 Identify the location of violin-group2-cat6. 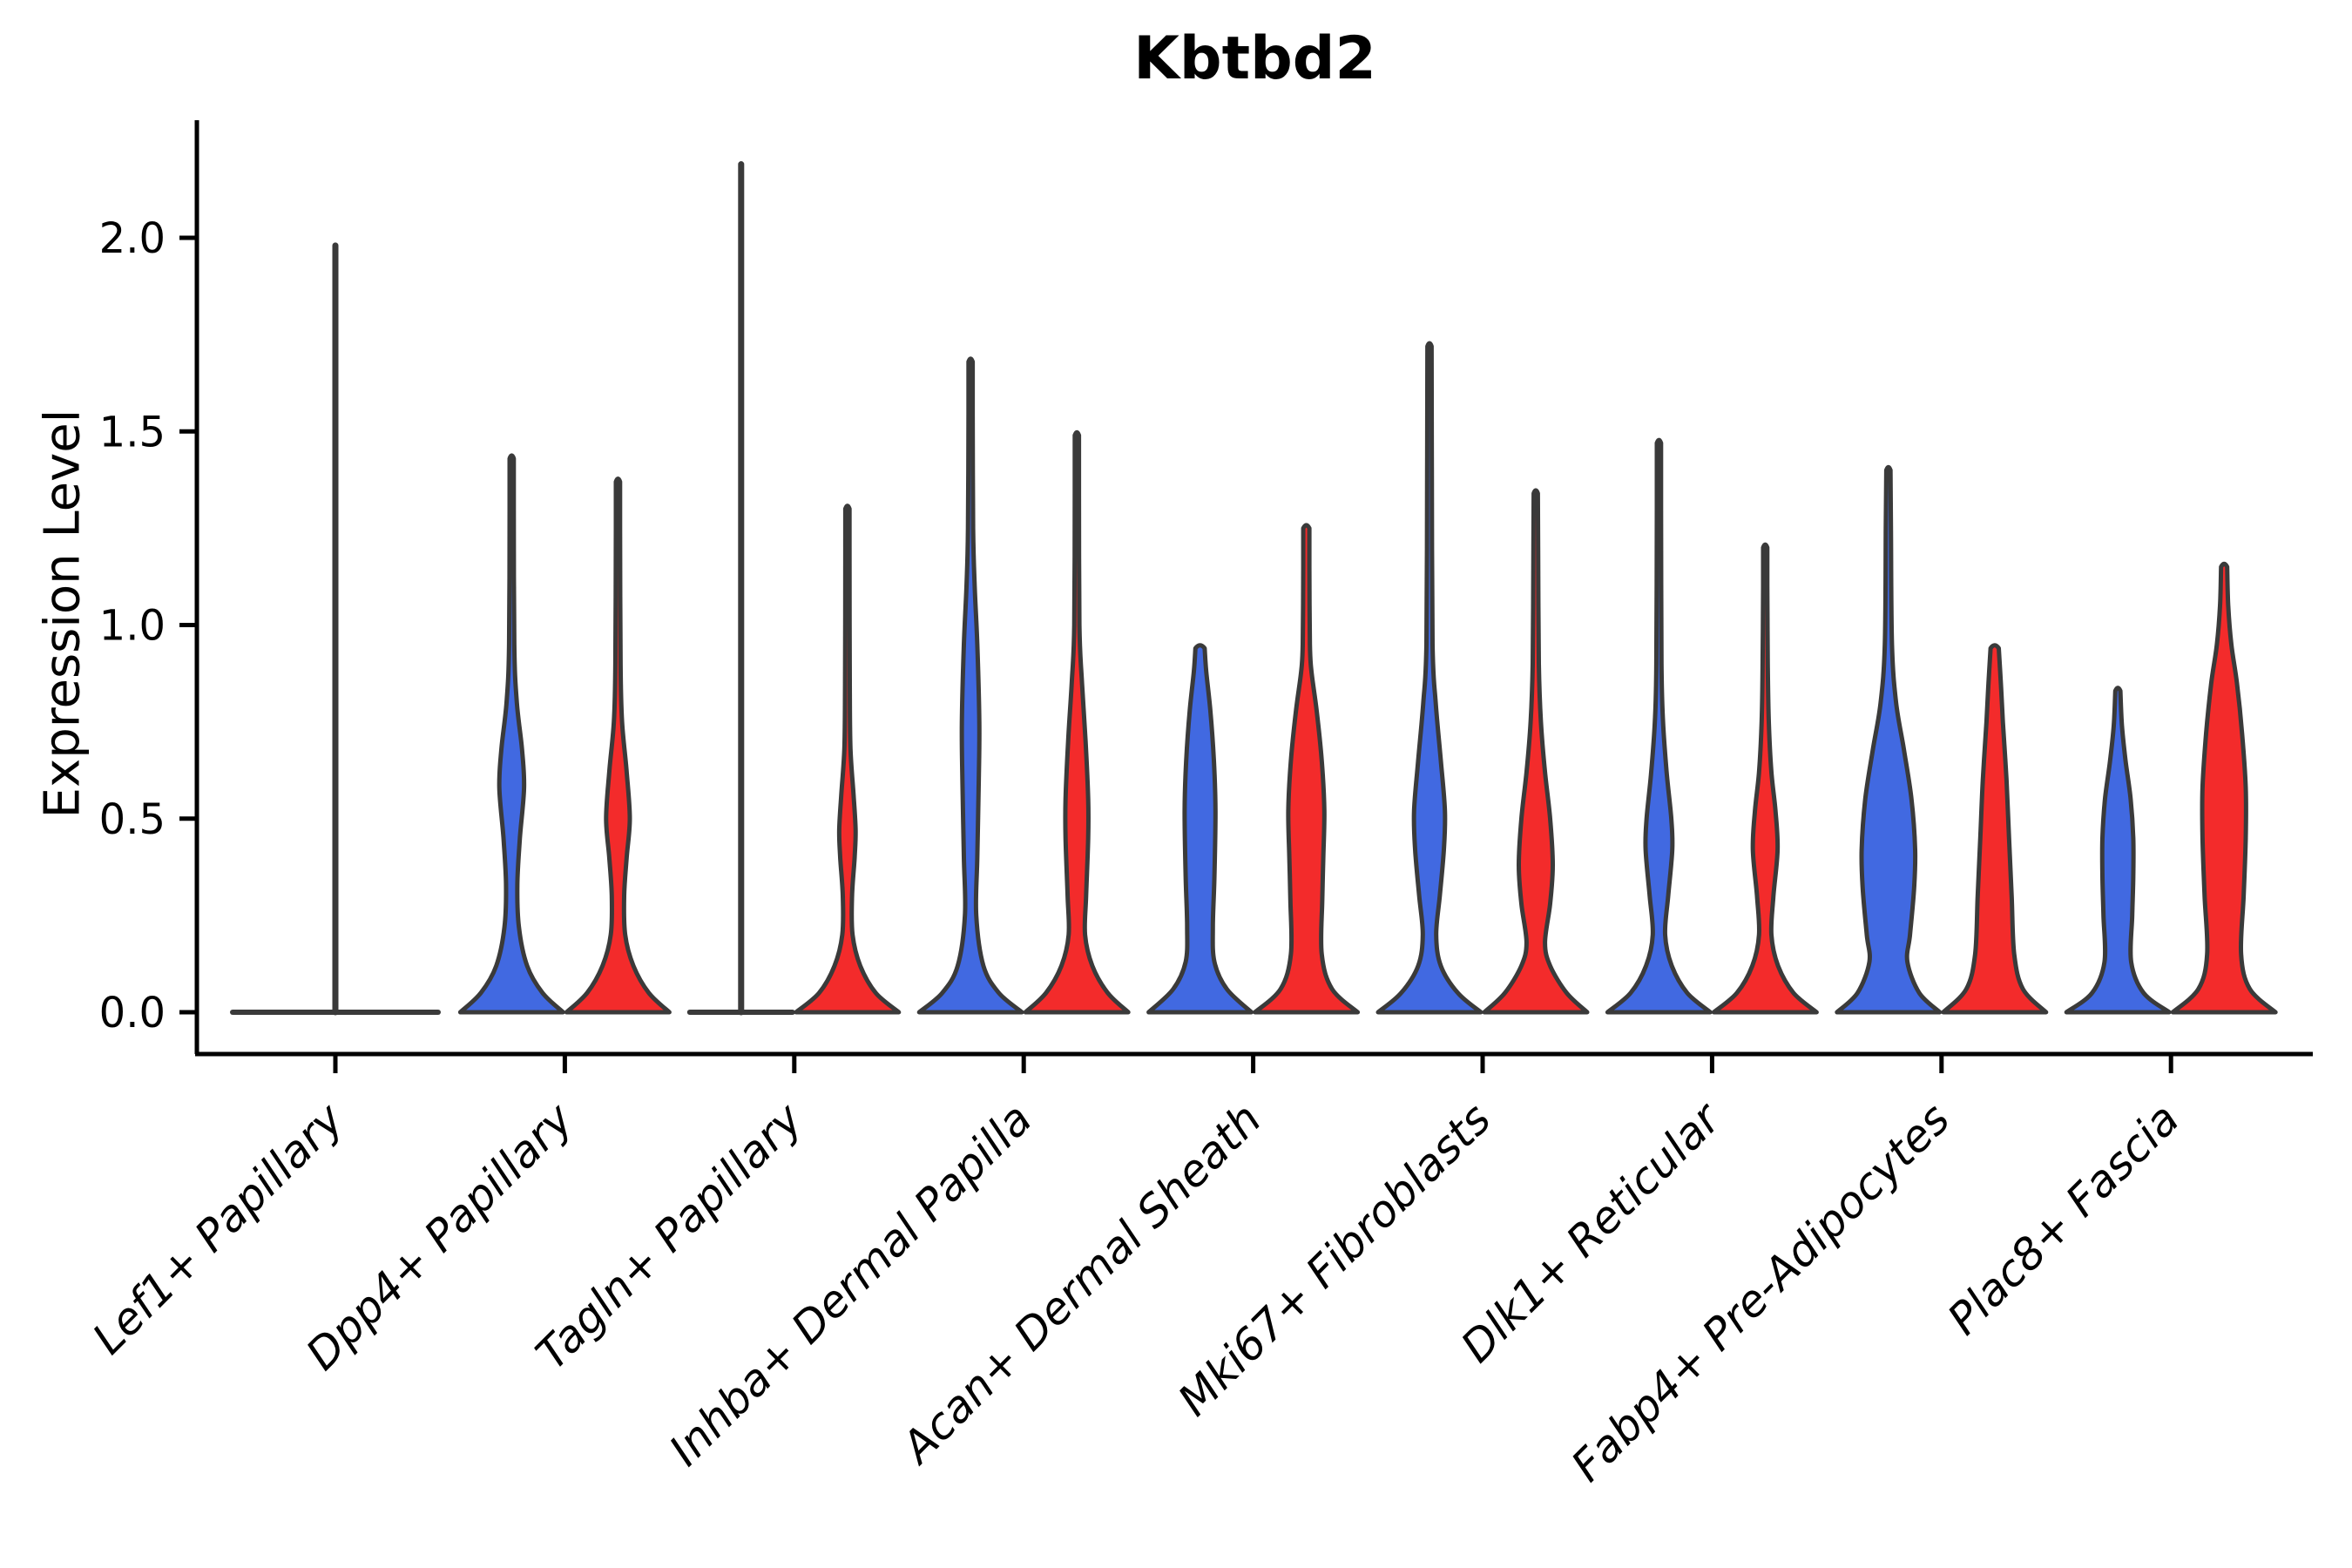
(1765, 778).